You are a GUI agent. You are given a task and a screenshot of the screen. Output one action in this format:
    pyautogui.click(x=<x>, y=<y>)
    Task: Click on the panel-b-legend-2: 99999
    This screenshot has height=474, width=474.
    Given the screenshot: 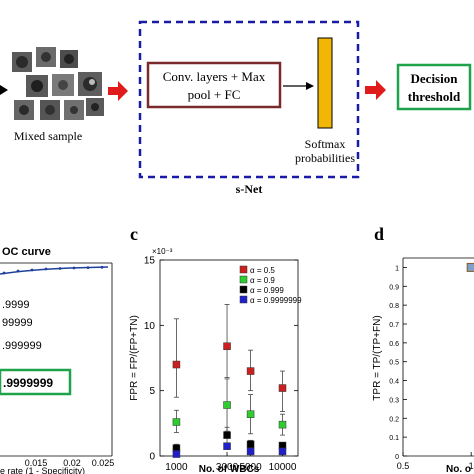 What is the action you would take?
    pyautogui.click(x=17, y=323)
    